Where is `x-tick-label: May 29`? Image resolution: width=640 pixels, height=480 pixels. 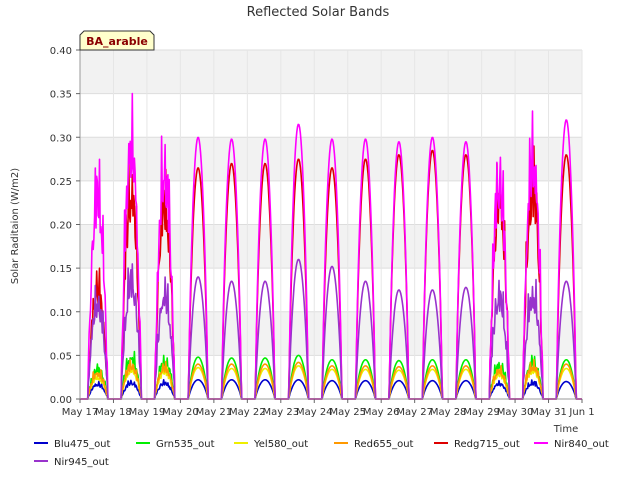
x-tick-label: May 29 is located at coordinates (481, 412).